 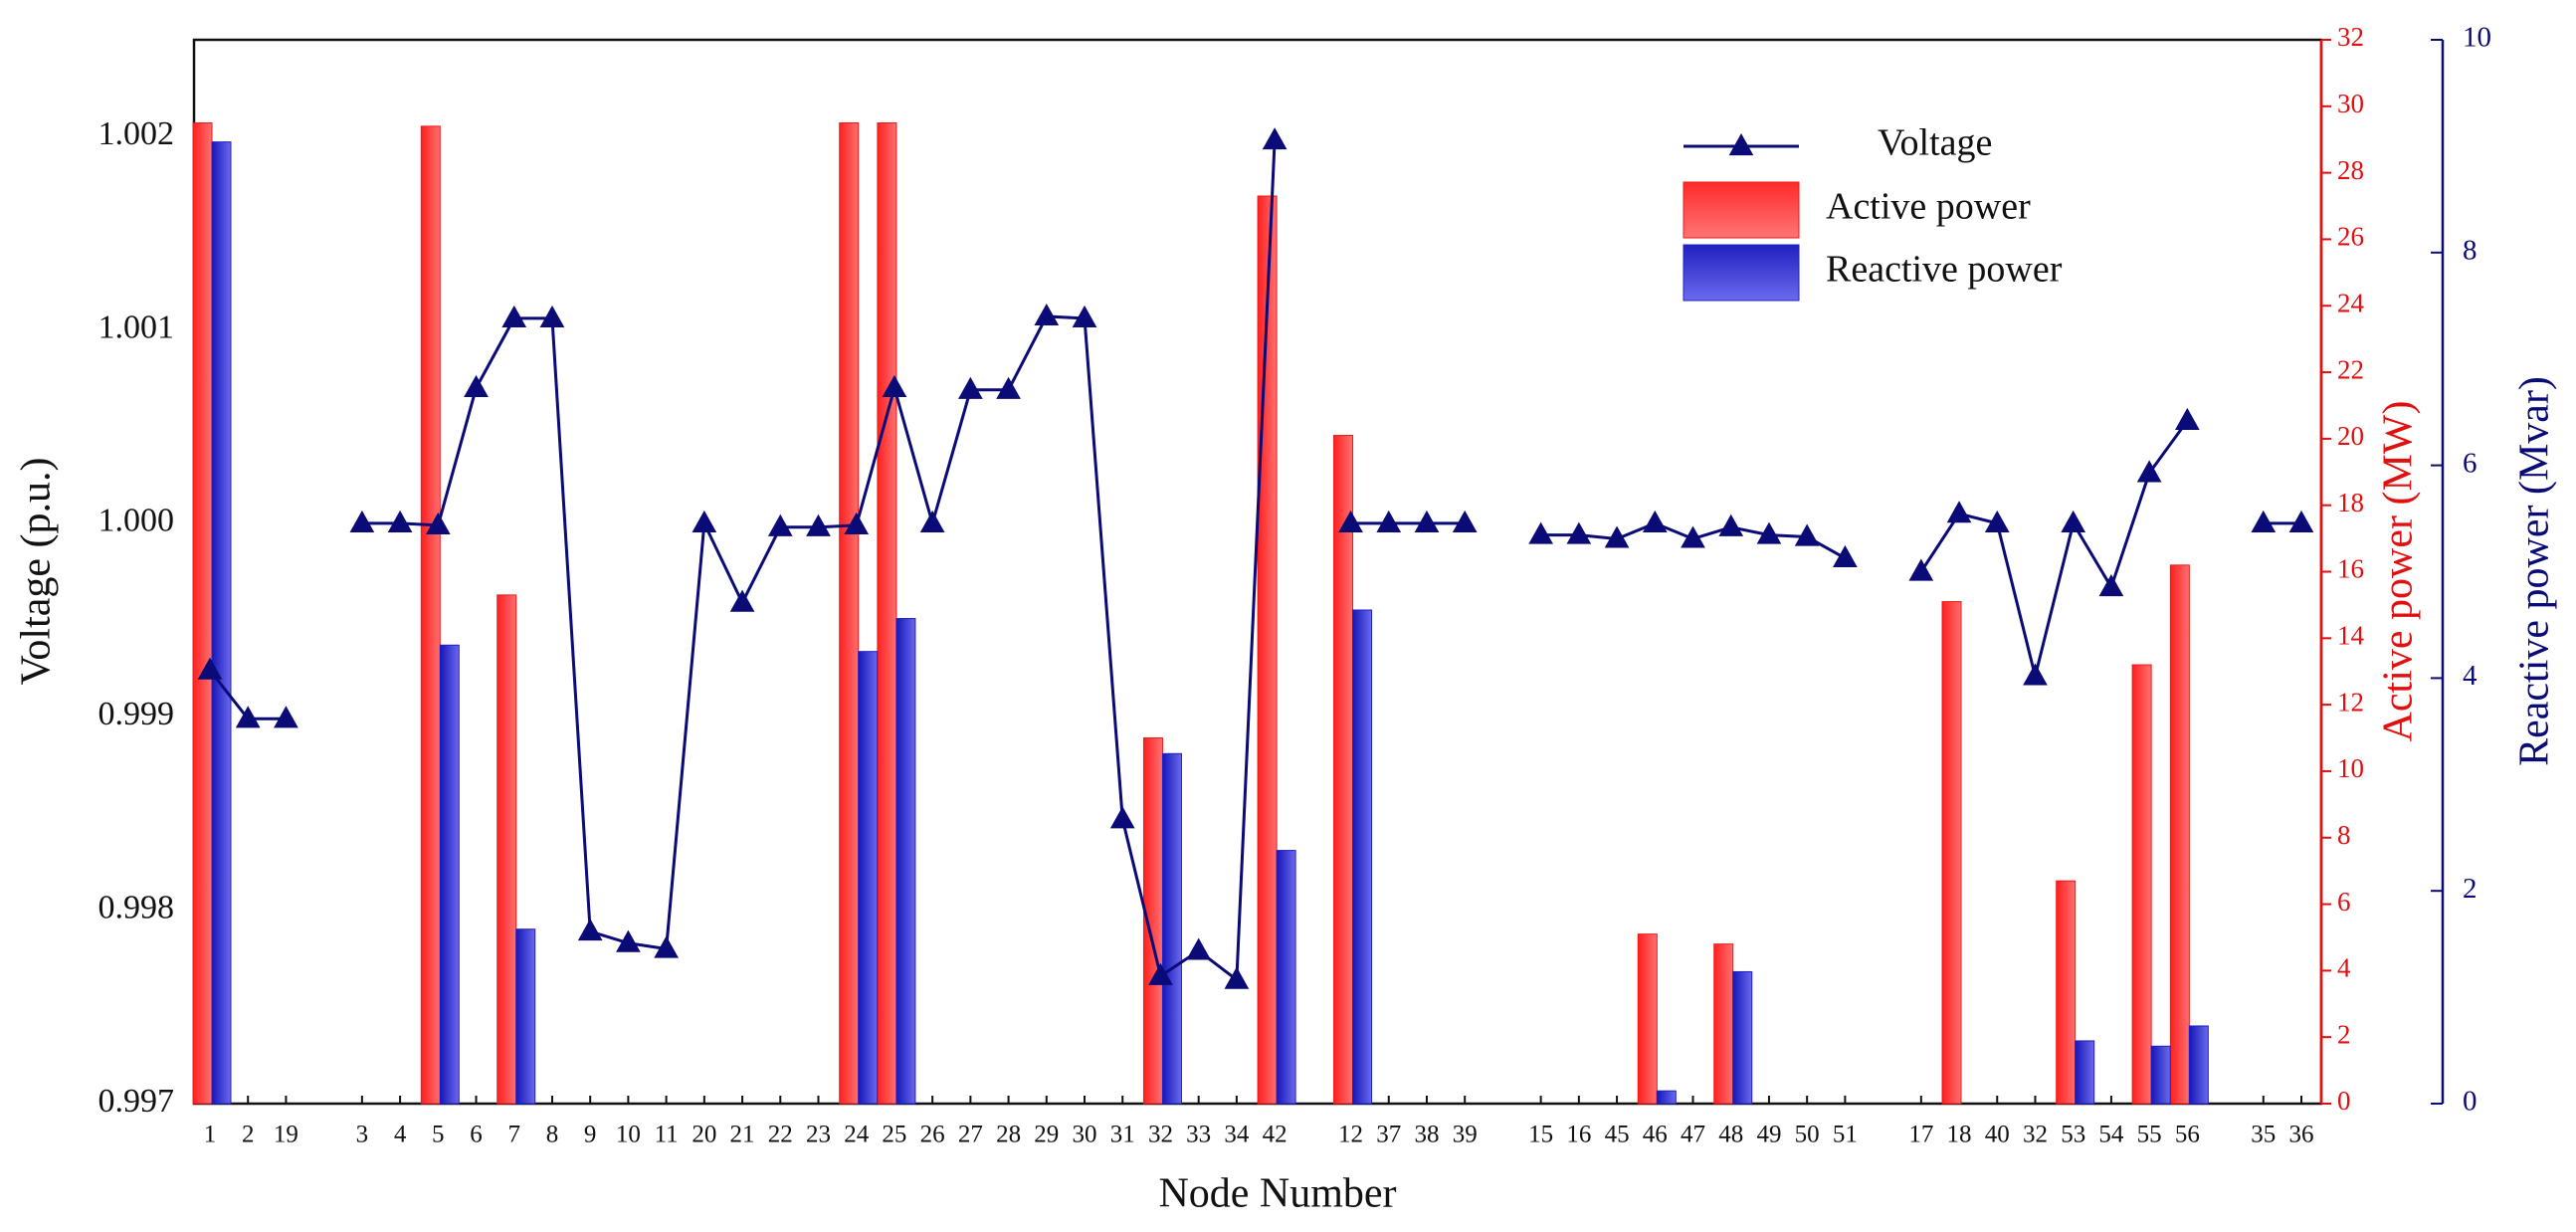 I want to click on x-tick-label: 27, so click(x=971, y=1135).